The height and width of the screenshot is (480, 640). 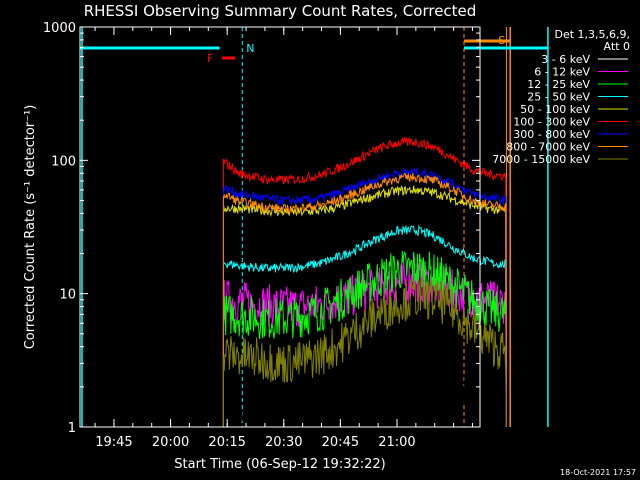 I want to click on legend-entry-label: 800 - 7000 keV, so click(x=548, y=147).